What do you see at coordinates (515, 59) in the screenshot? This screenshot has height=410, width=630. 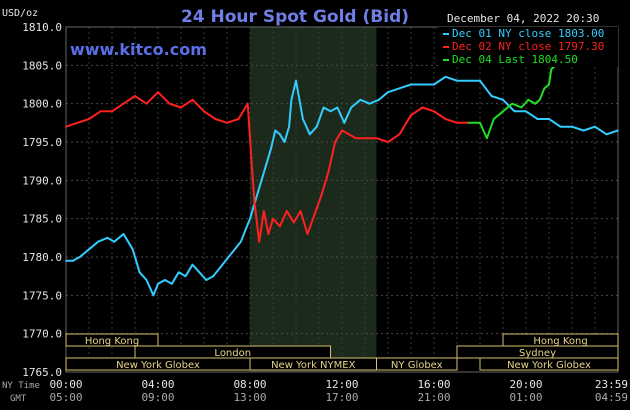 I see `legend-item-label: Dec 04 Last 1804.50` at bounding box center [515, 59].